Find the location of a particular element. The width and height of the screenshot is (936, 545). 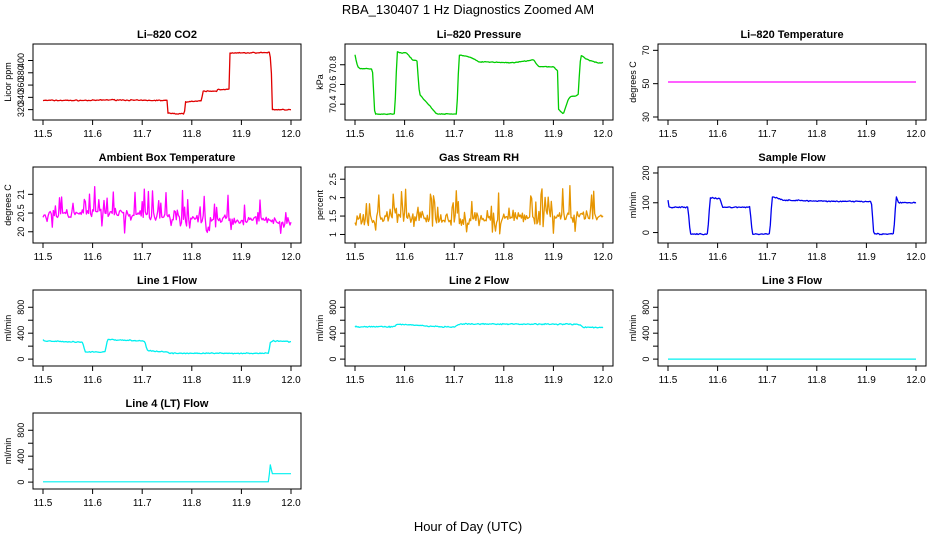

y-tick-label: 1 is located at coordinates (333, 234).